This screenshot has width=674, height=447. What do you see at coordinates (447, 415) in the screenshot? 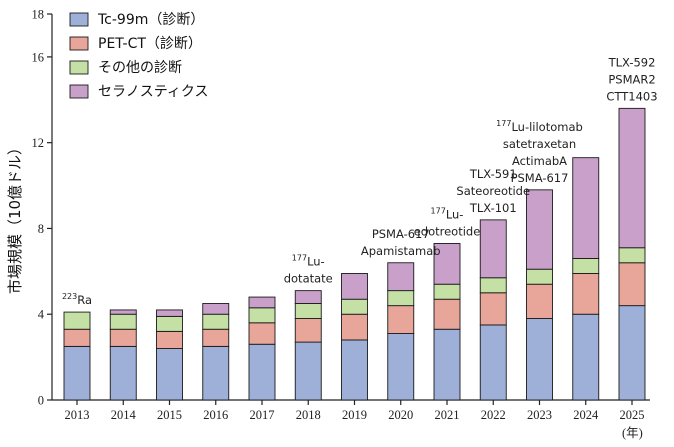
I see `x-tick-label: 2021` at bounding box center [447, 415].